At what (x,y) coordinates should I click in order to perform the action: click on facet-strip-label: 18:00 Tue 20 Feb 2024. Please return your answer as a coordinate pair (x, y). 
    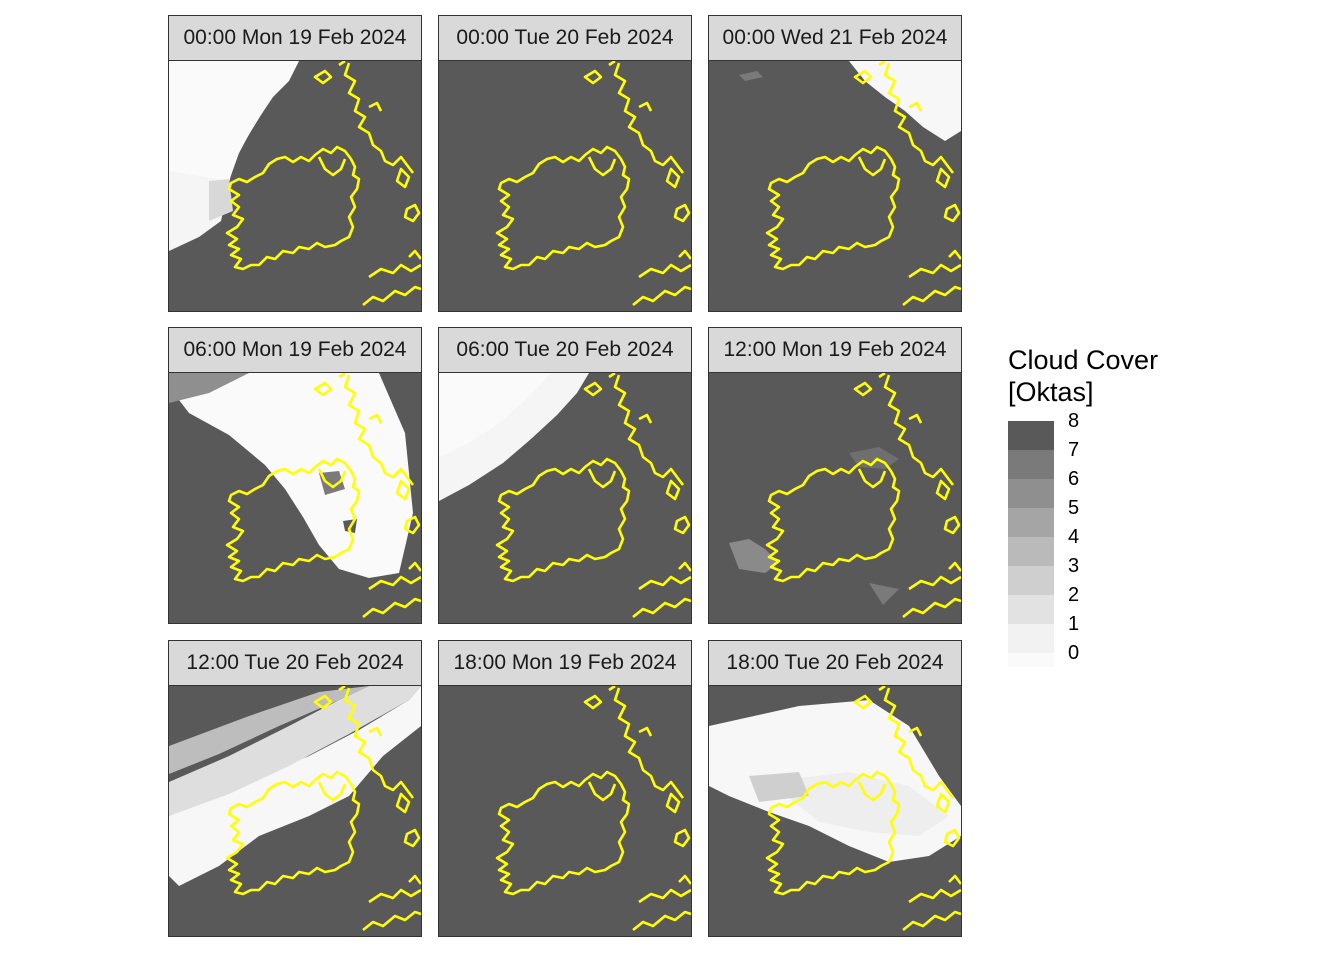
    Looking at the image, I should click on (835, 663).